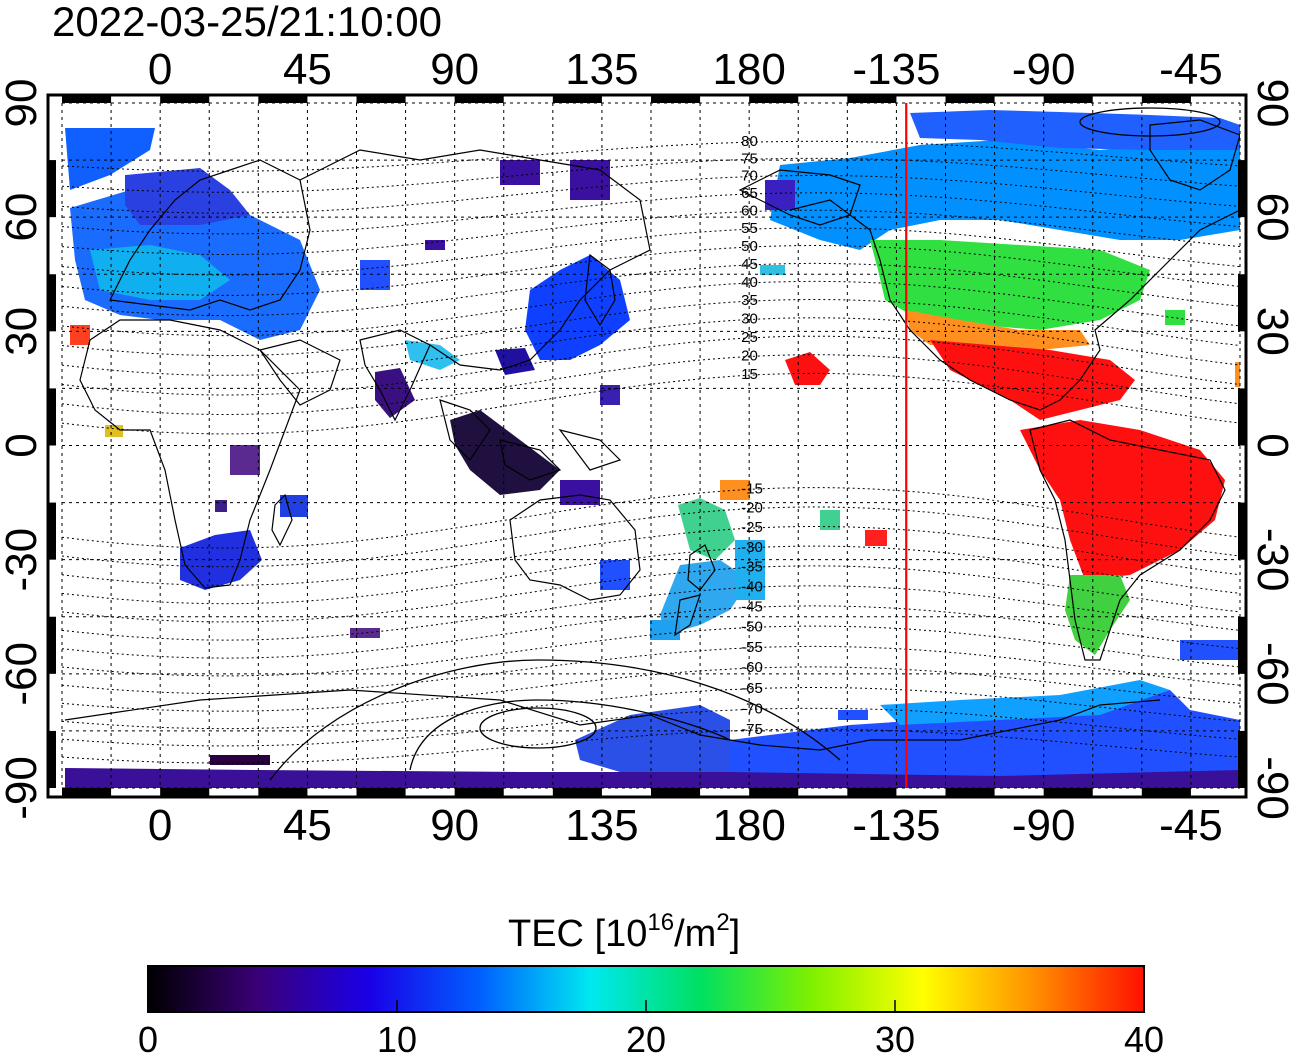 This screenshot has width=1294, height=1057. What do you see at coordinates (601, 825) in the screenshot?
I see `bottom-lon-label: 135` at bounding box center [601, 825].